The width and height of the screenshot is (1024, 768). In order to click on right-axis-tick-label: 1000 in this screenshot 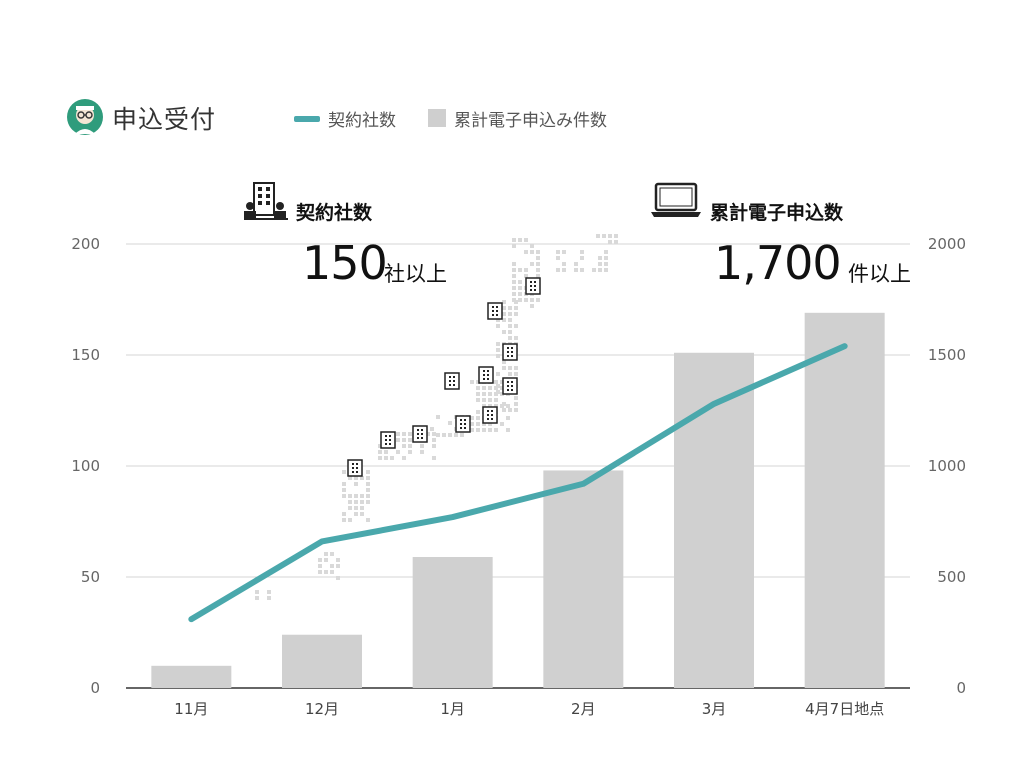, I will do `click(947, 466)`.